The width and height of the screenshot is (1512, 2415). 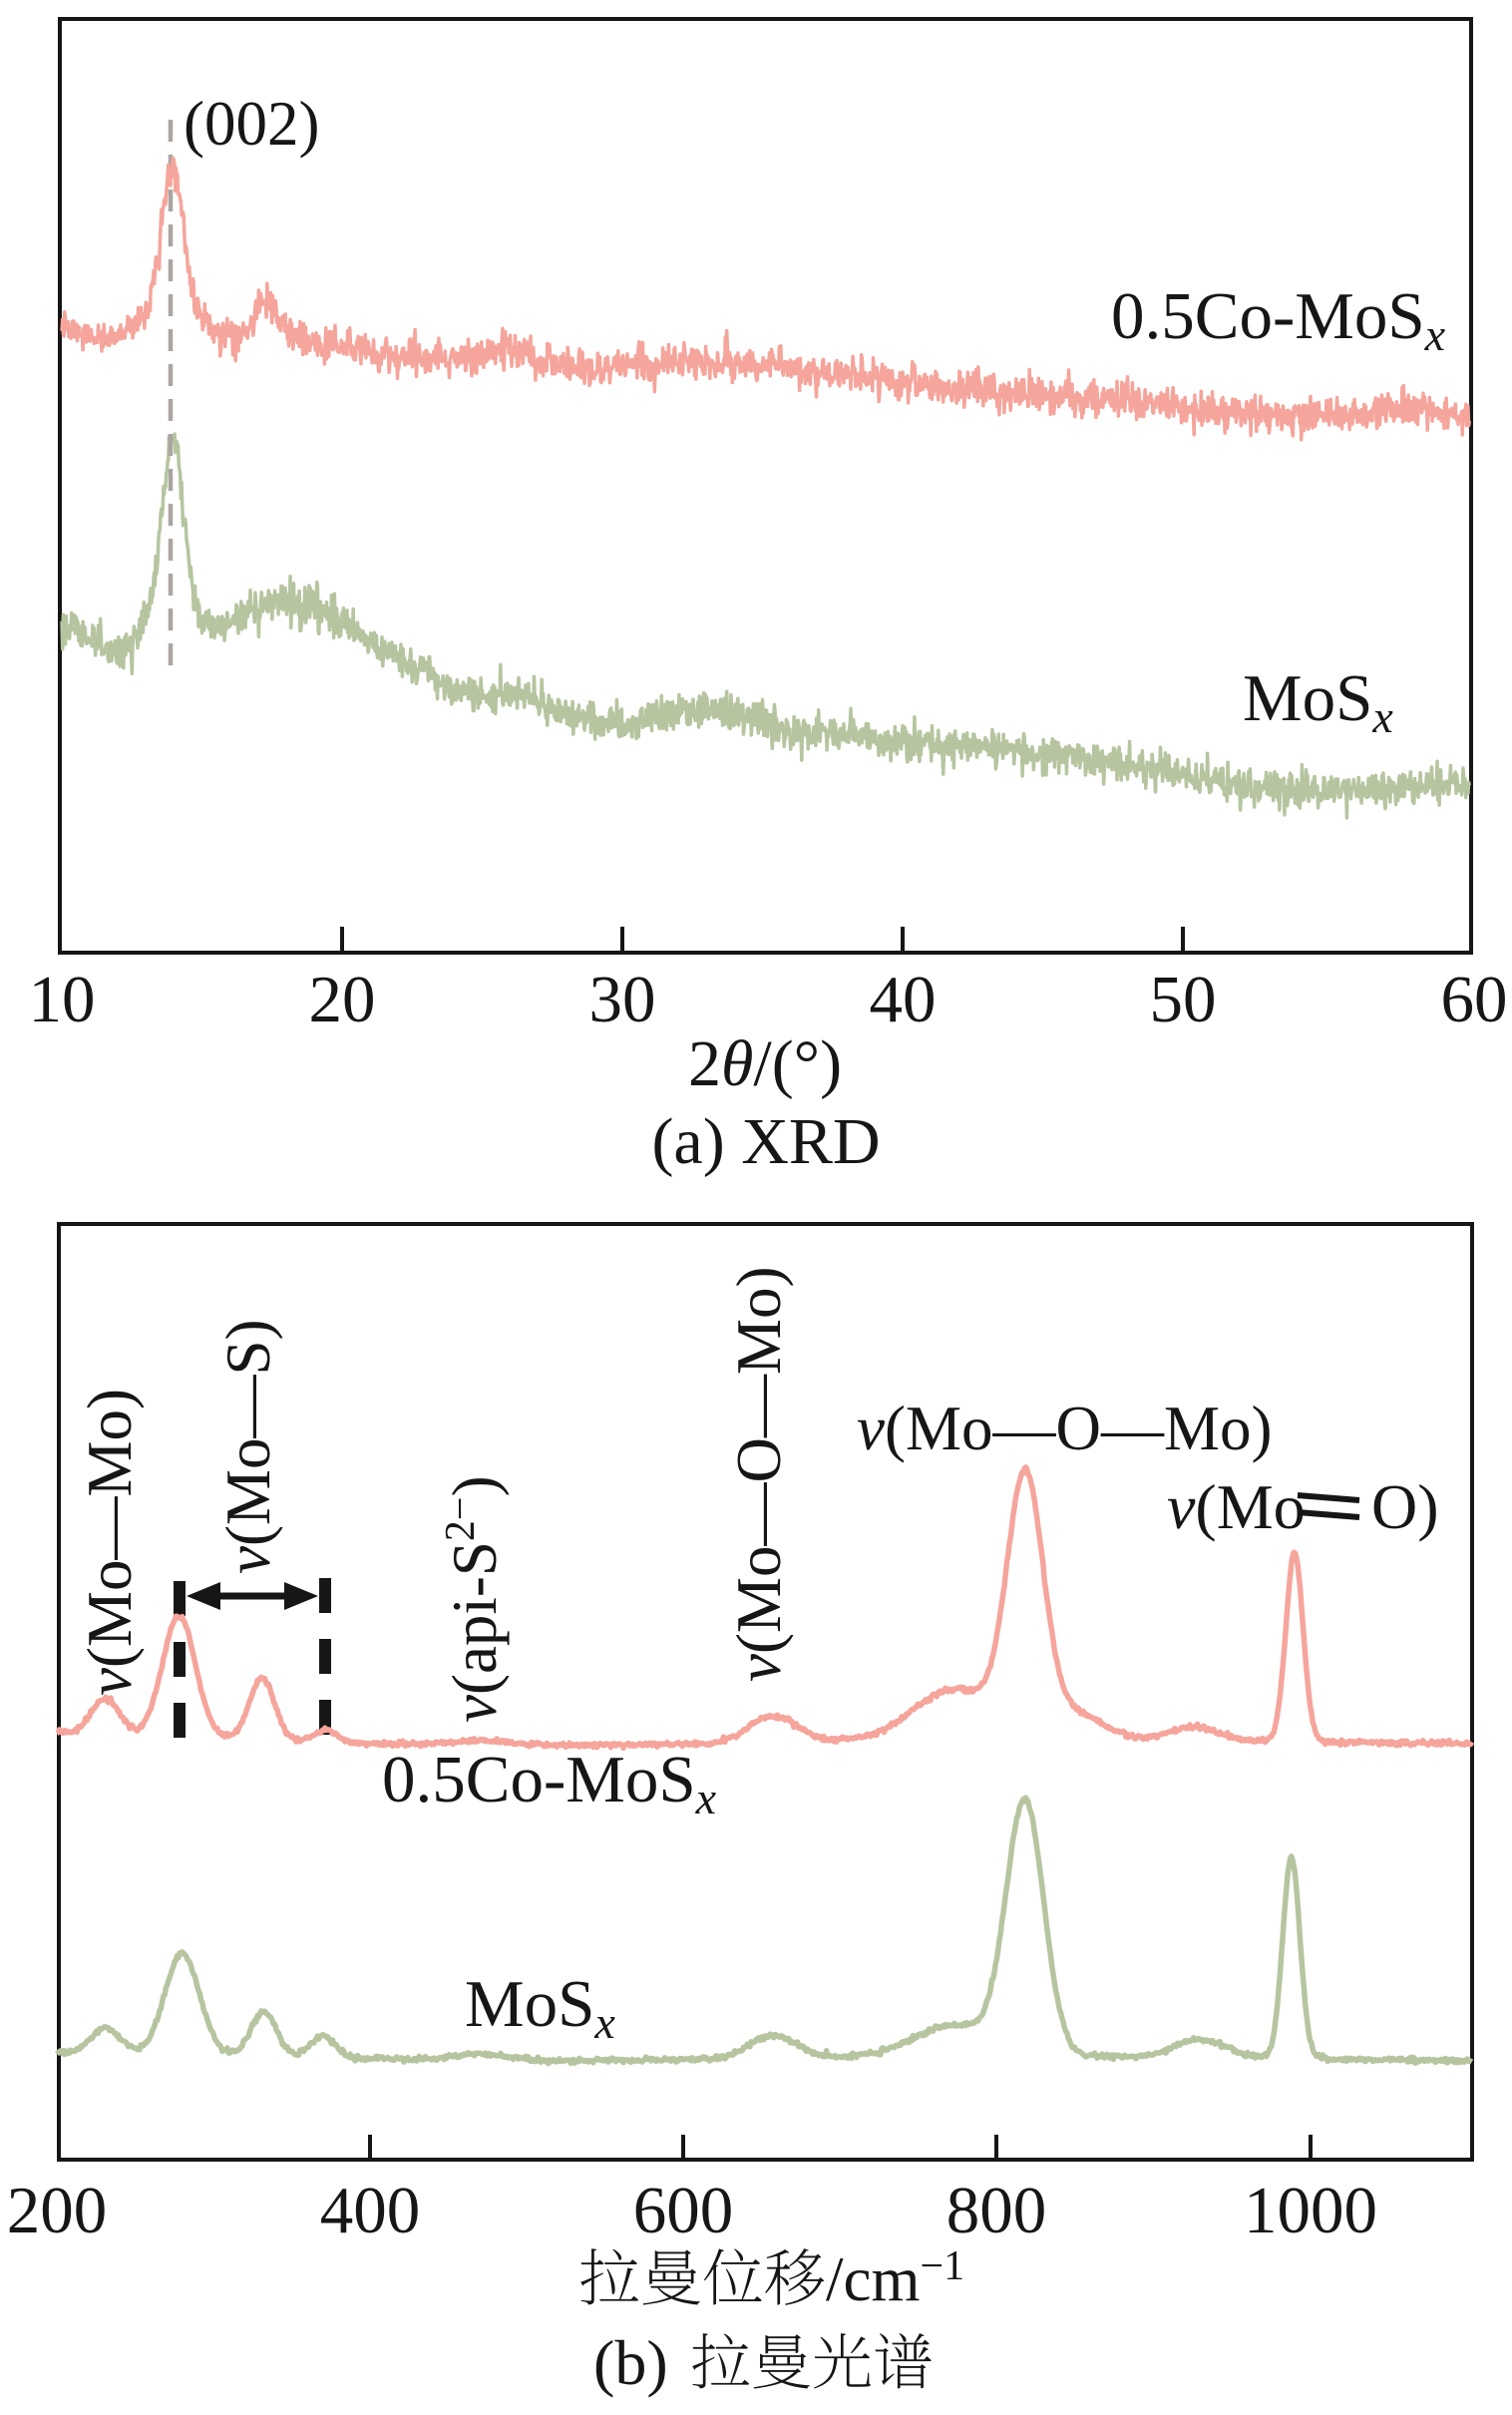 What do you see at coordinates (1183, 999) in the screenshot?
I see `svg-text: 50` at bounding box center [1183, 999].